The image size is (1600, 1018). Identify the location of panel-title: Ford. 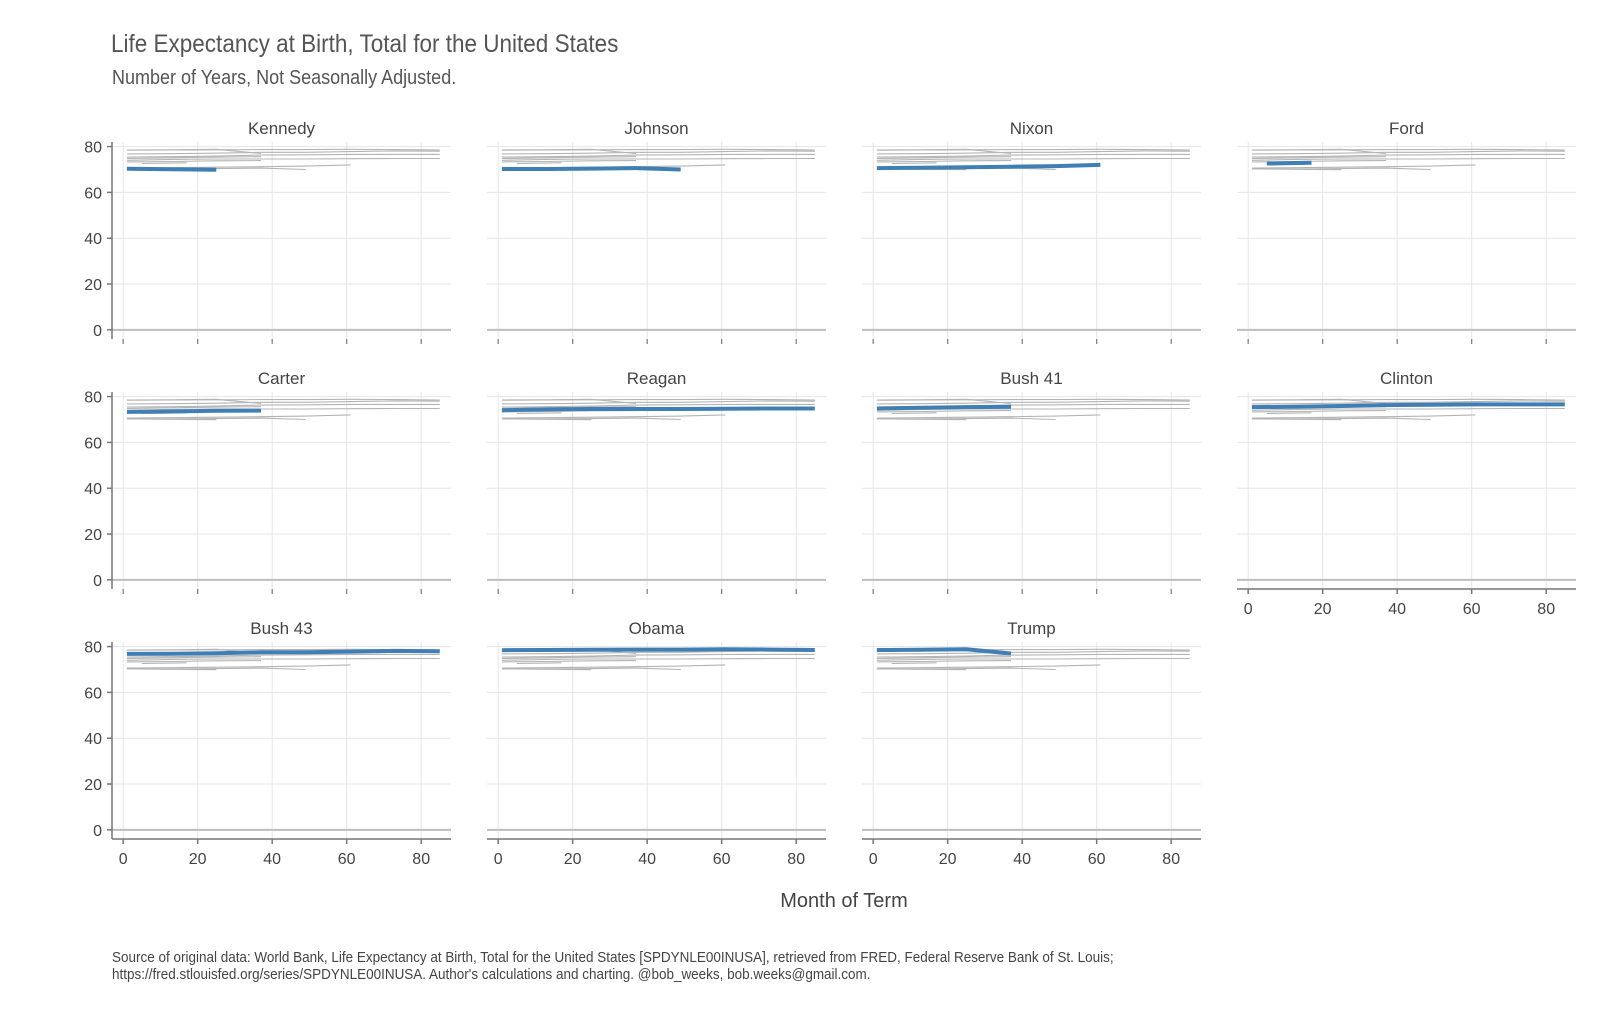
(1406, 128).